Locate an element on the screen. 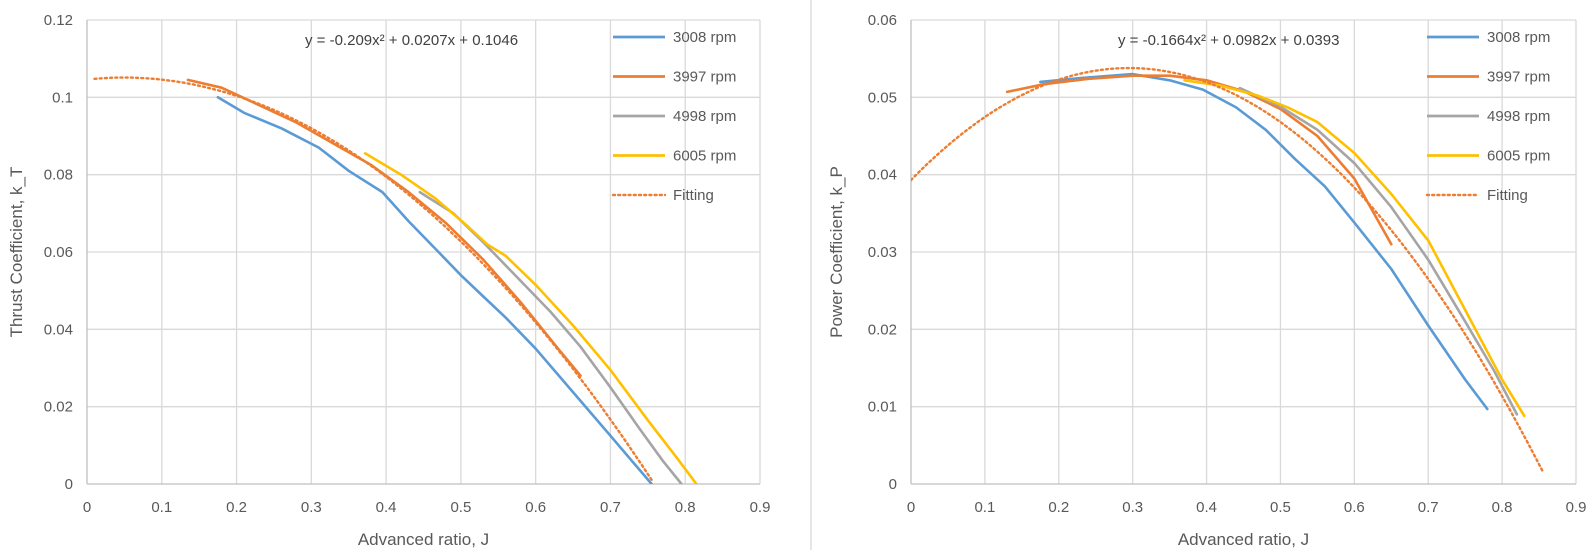 This screenshot has height=550, width=1590. trendline-equation: y = -0.1664x² + 0.0982x + 0.0393 is located at coordinates (1228, 40).